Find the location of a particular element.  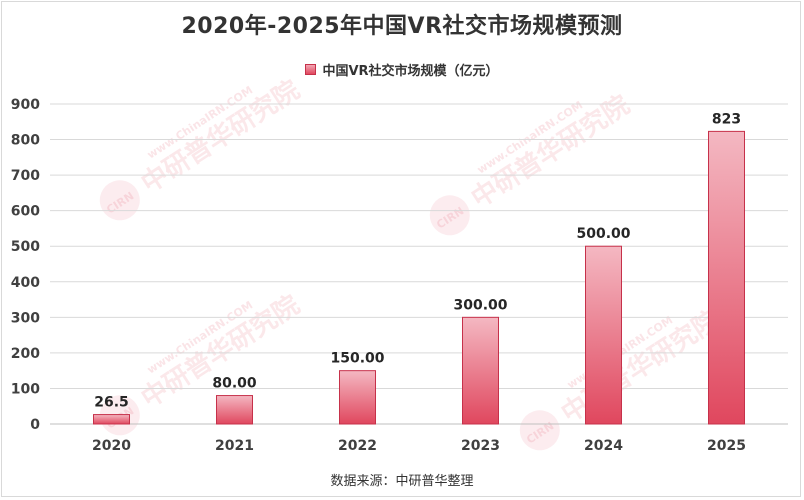

x-tick-label: 2020 is located at coordinates (111, 446).